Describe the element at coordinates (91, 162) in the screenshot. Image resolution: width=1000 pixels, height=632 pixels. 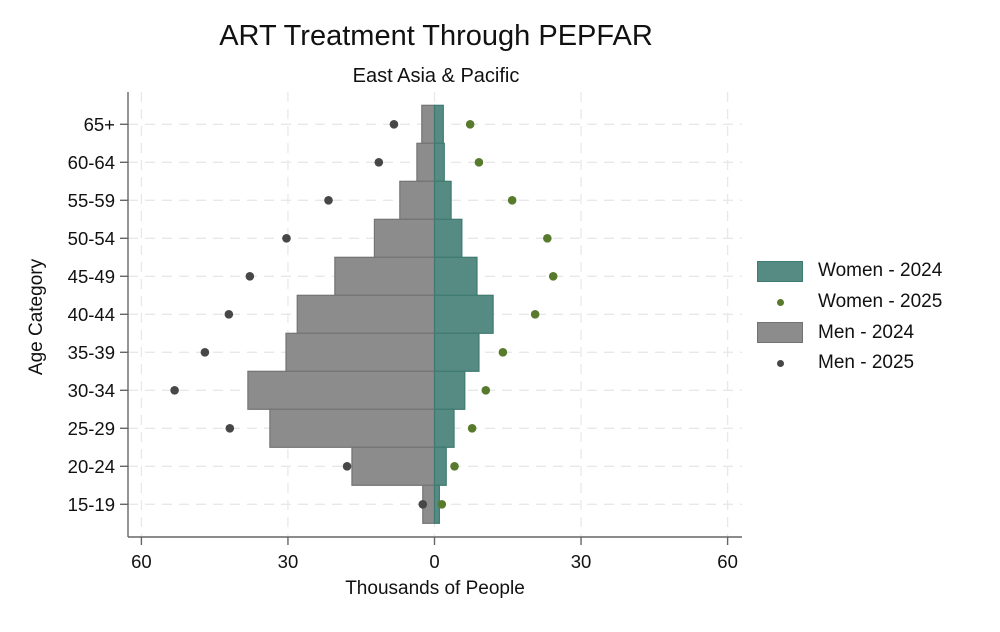
I see `y-tick-label: 60-64` at that location.